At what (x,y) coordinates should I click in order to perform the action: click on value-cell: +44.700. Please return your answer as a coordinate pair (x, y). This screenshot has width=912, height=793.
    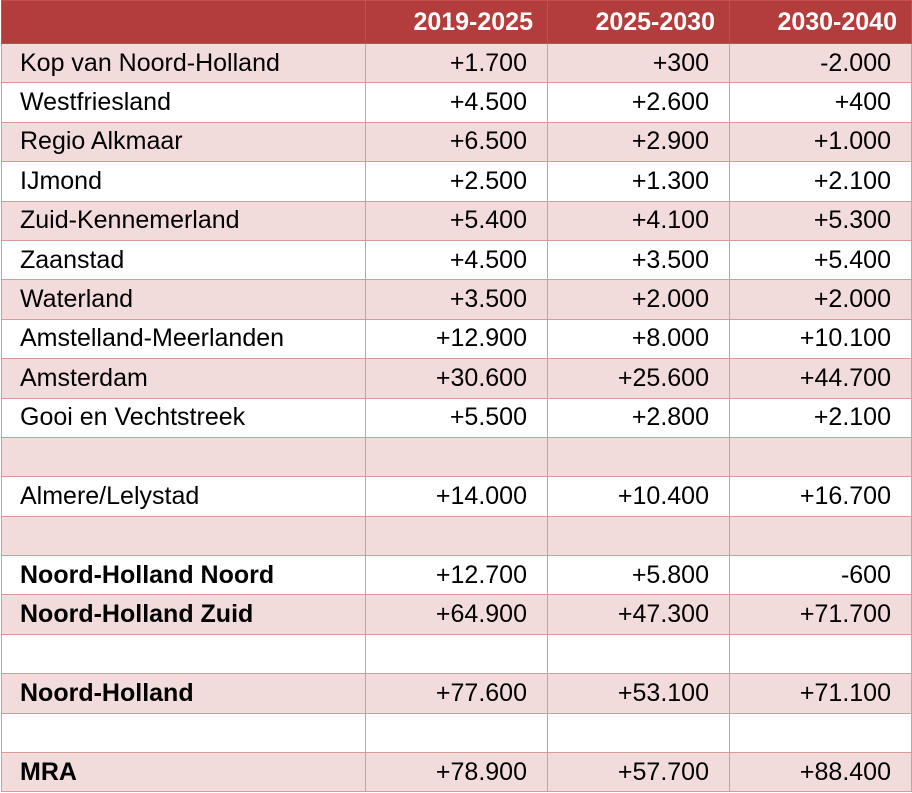
    Looking at the image, I should click on (820, 378).